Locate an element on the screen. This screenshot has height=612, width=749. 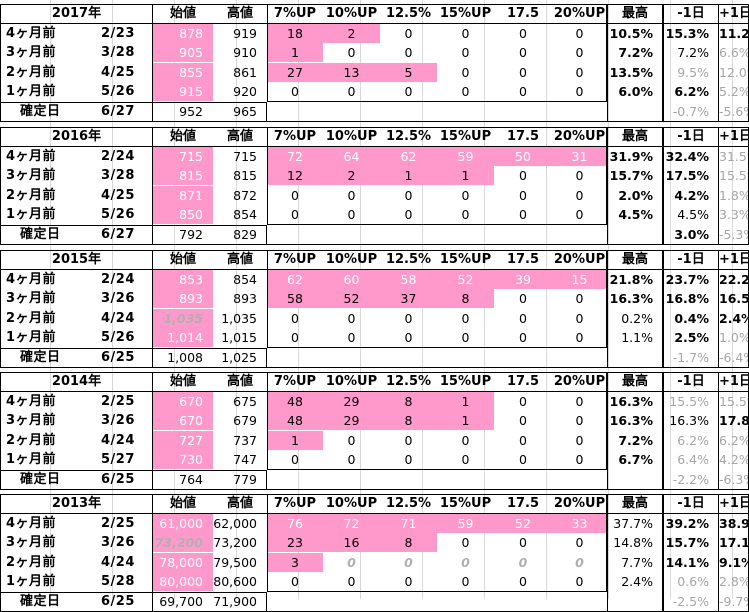
cell-max: 10.5% is located at coordinates (631, 33).